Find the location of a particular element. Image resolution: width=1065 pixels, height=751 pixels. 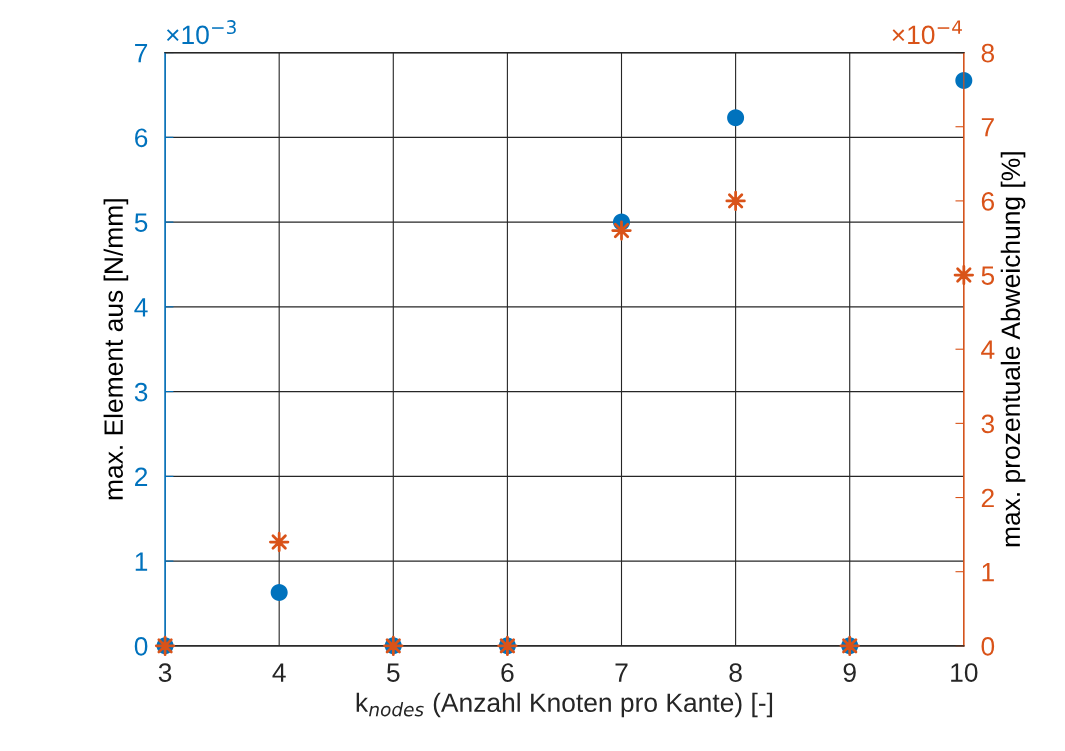

y2-tick-label: 4 is located at coordinates (988, 349).